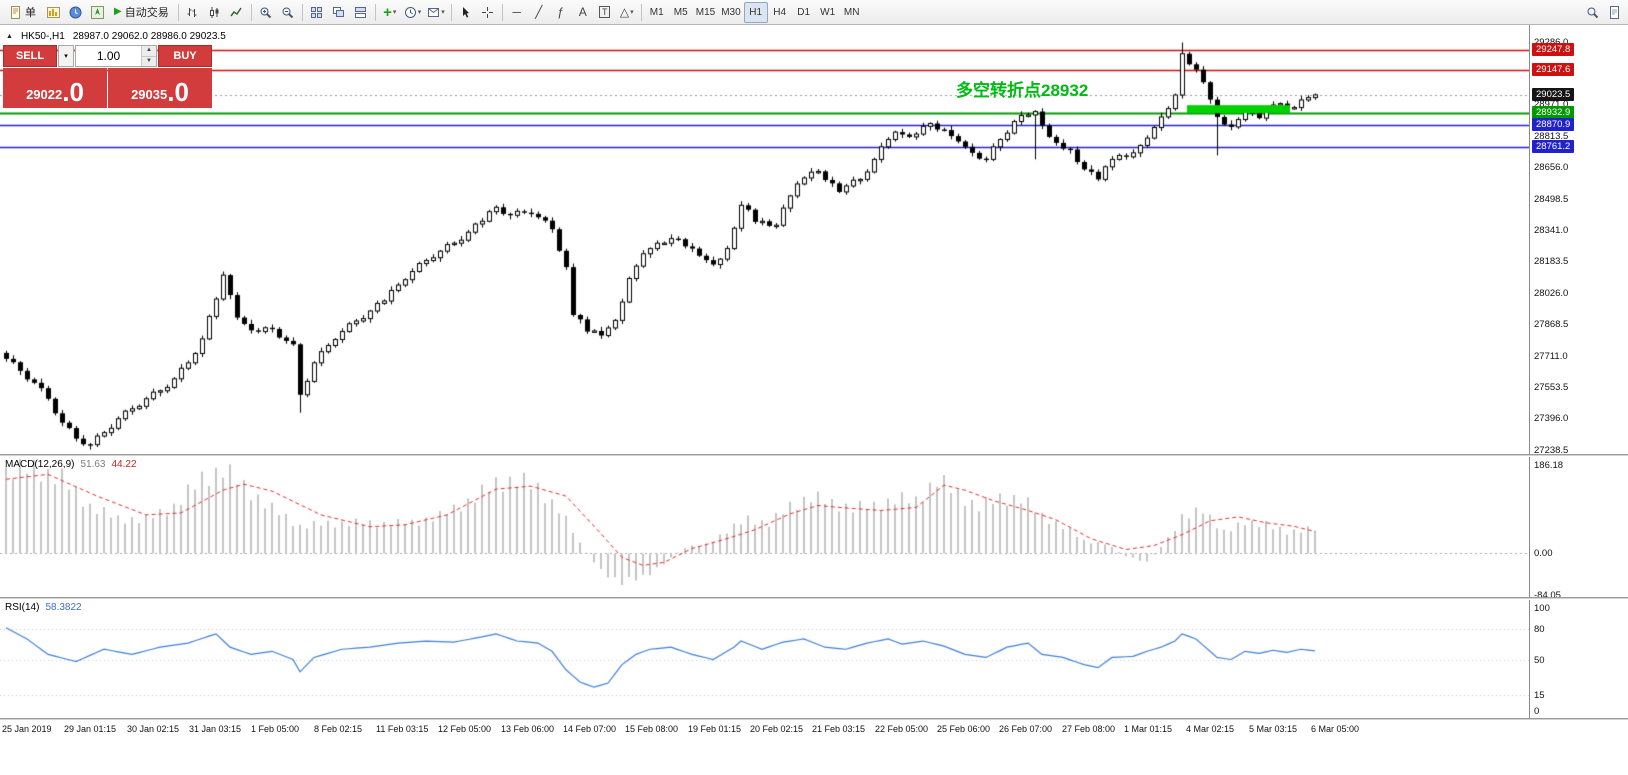  I want to click on buy-button: BUY, so click(185, 56).